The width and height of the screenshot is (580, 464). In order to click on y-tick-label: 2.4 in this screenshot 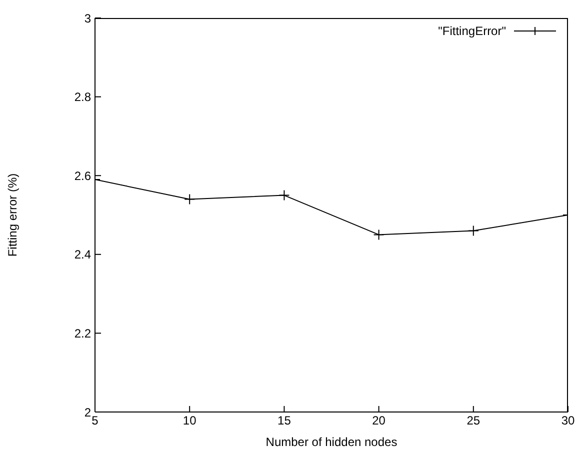, I will do `click(83, 255)`.